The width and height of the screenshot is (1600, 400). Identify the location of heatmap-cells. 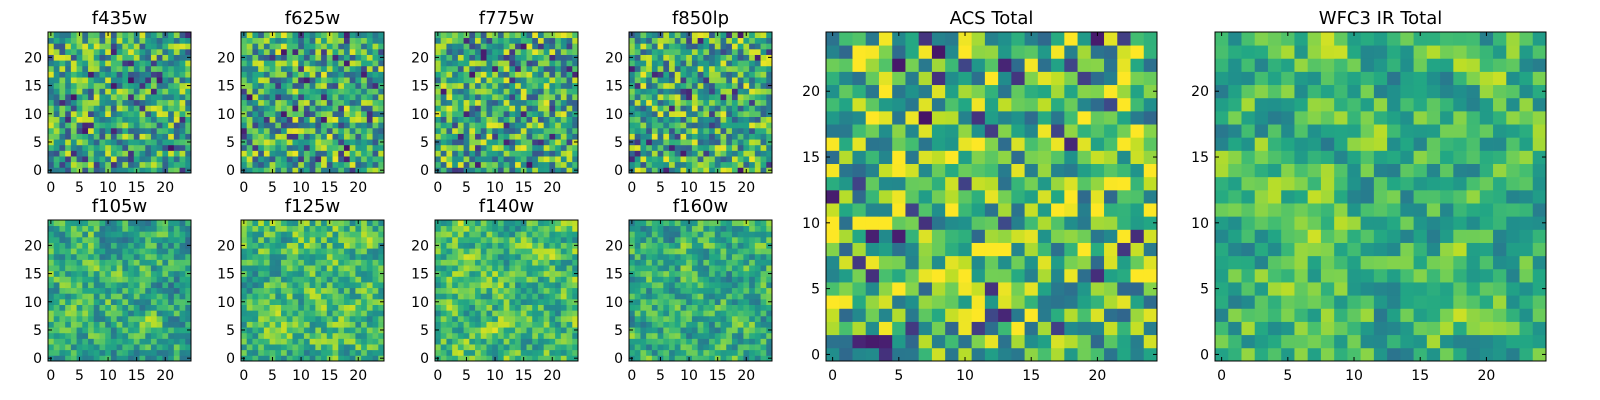
(507, 103).